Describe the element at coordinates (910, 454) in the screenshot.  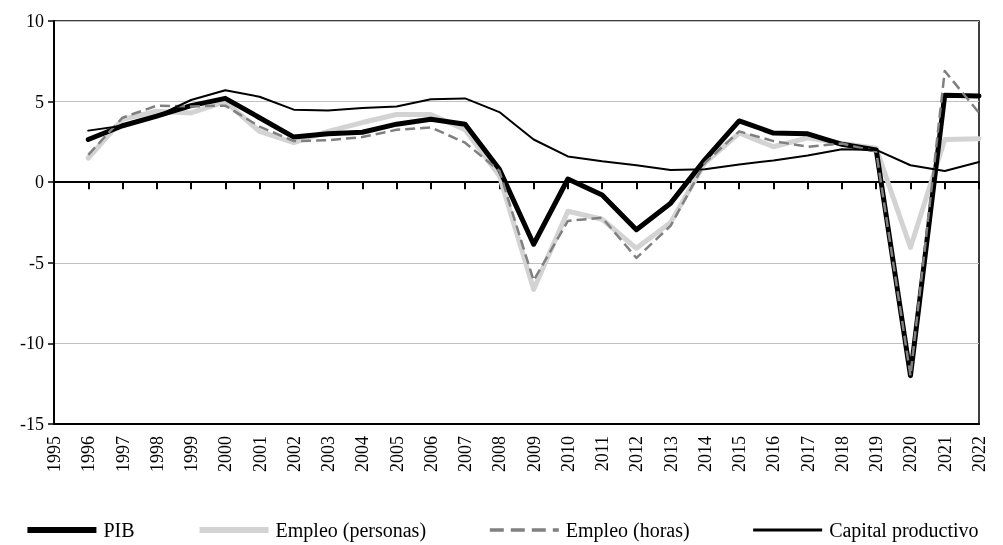
I see `x-tick-label: 2020` at that location.